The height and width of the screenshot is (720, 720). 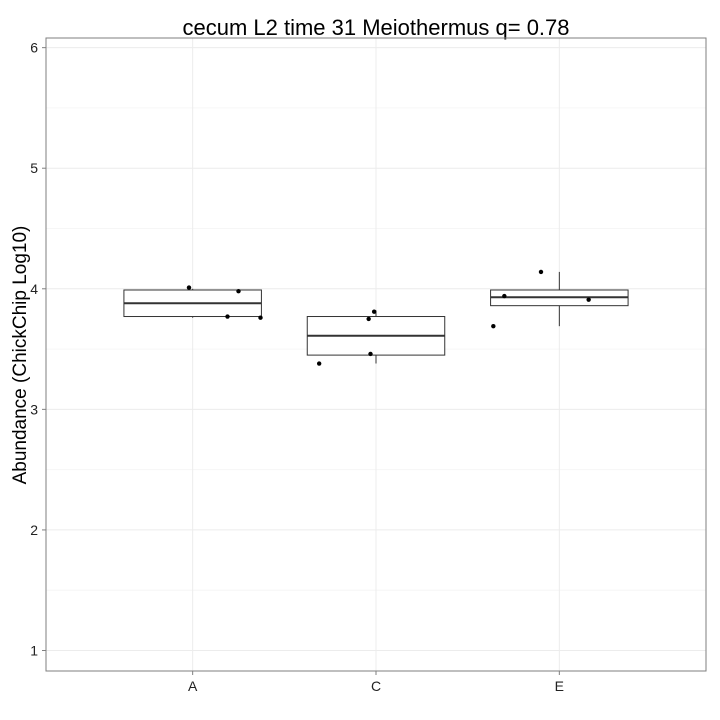 What do you see at coordinates (559, 686) in the screenshot?
I see `x-tick-label: E` at bounding box center [559, 686].